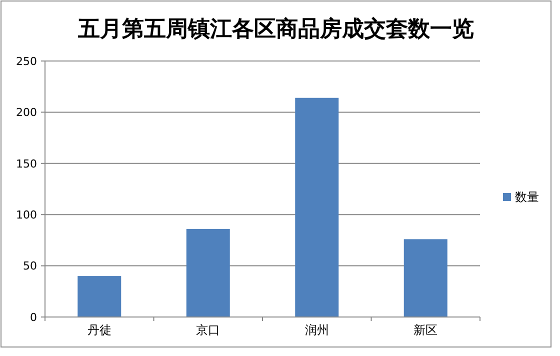  What do you see at coordinates (316, 330) in the screenshot?
I see `x-tick-label: 润州` at bounding box center [316, 330].